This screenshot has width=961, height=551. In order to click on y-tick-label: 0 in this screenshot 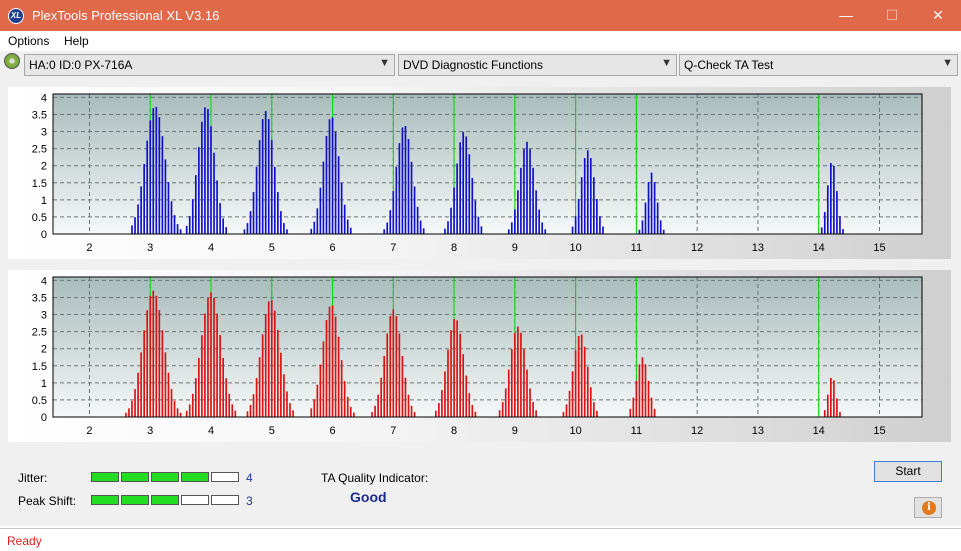, I will do `click(44, 418)`.